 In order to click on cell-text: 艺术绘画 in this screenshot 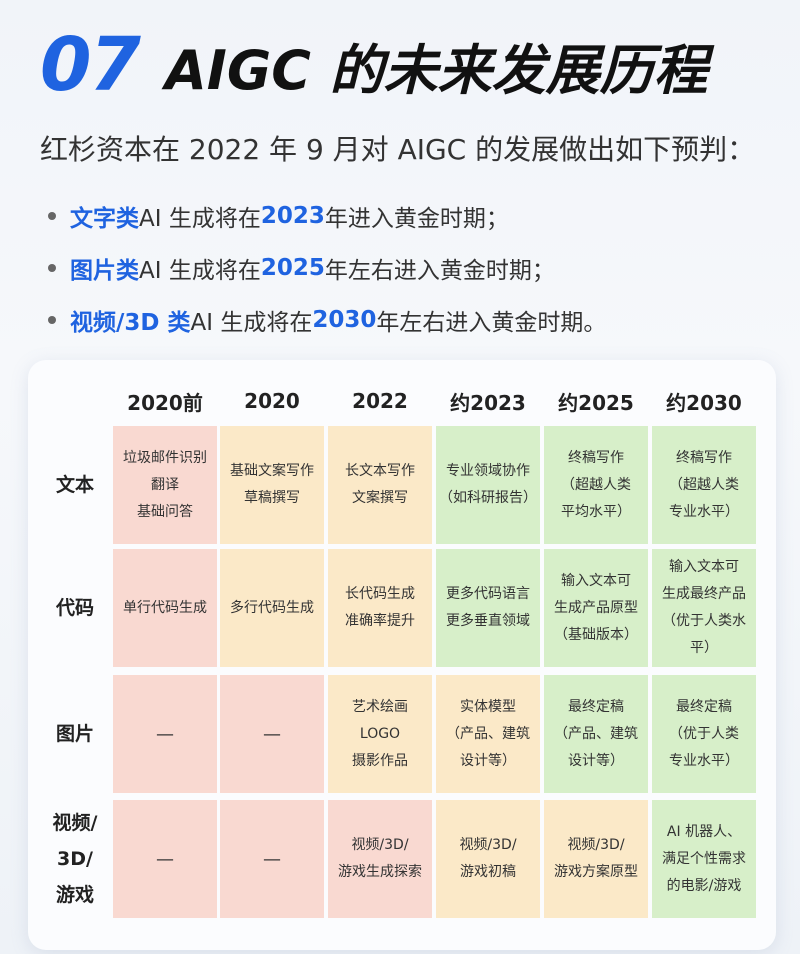, I will do `click(380, 706)`.